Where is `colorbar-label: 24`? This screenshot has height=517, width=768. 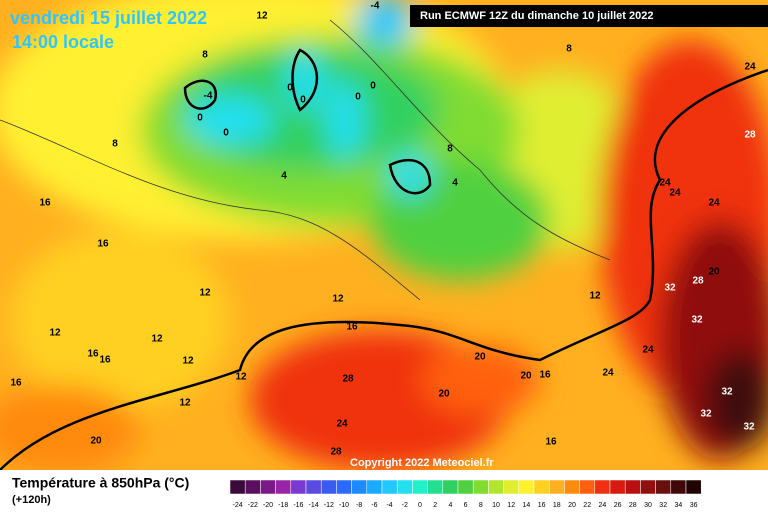
colorbar-label: 24 is located at coordinates (603, 505).